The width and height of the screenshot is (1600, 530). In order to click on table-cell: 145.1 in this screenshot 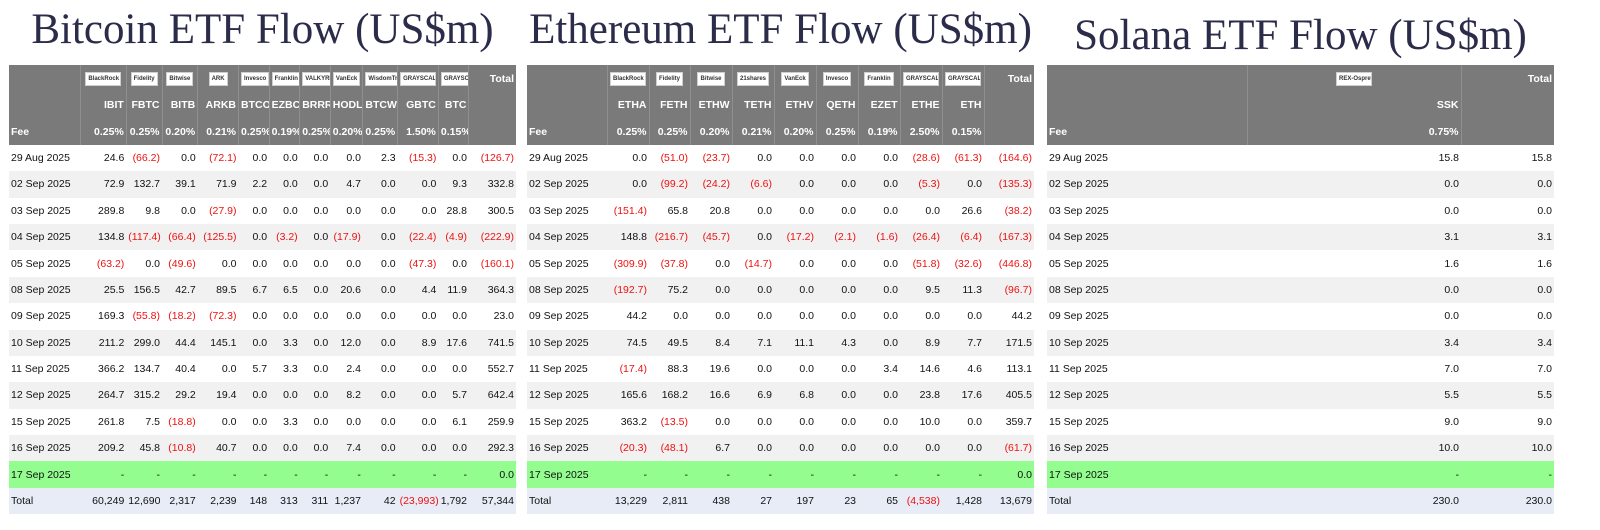, I will do `click(218, 342)`.